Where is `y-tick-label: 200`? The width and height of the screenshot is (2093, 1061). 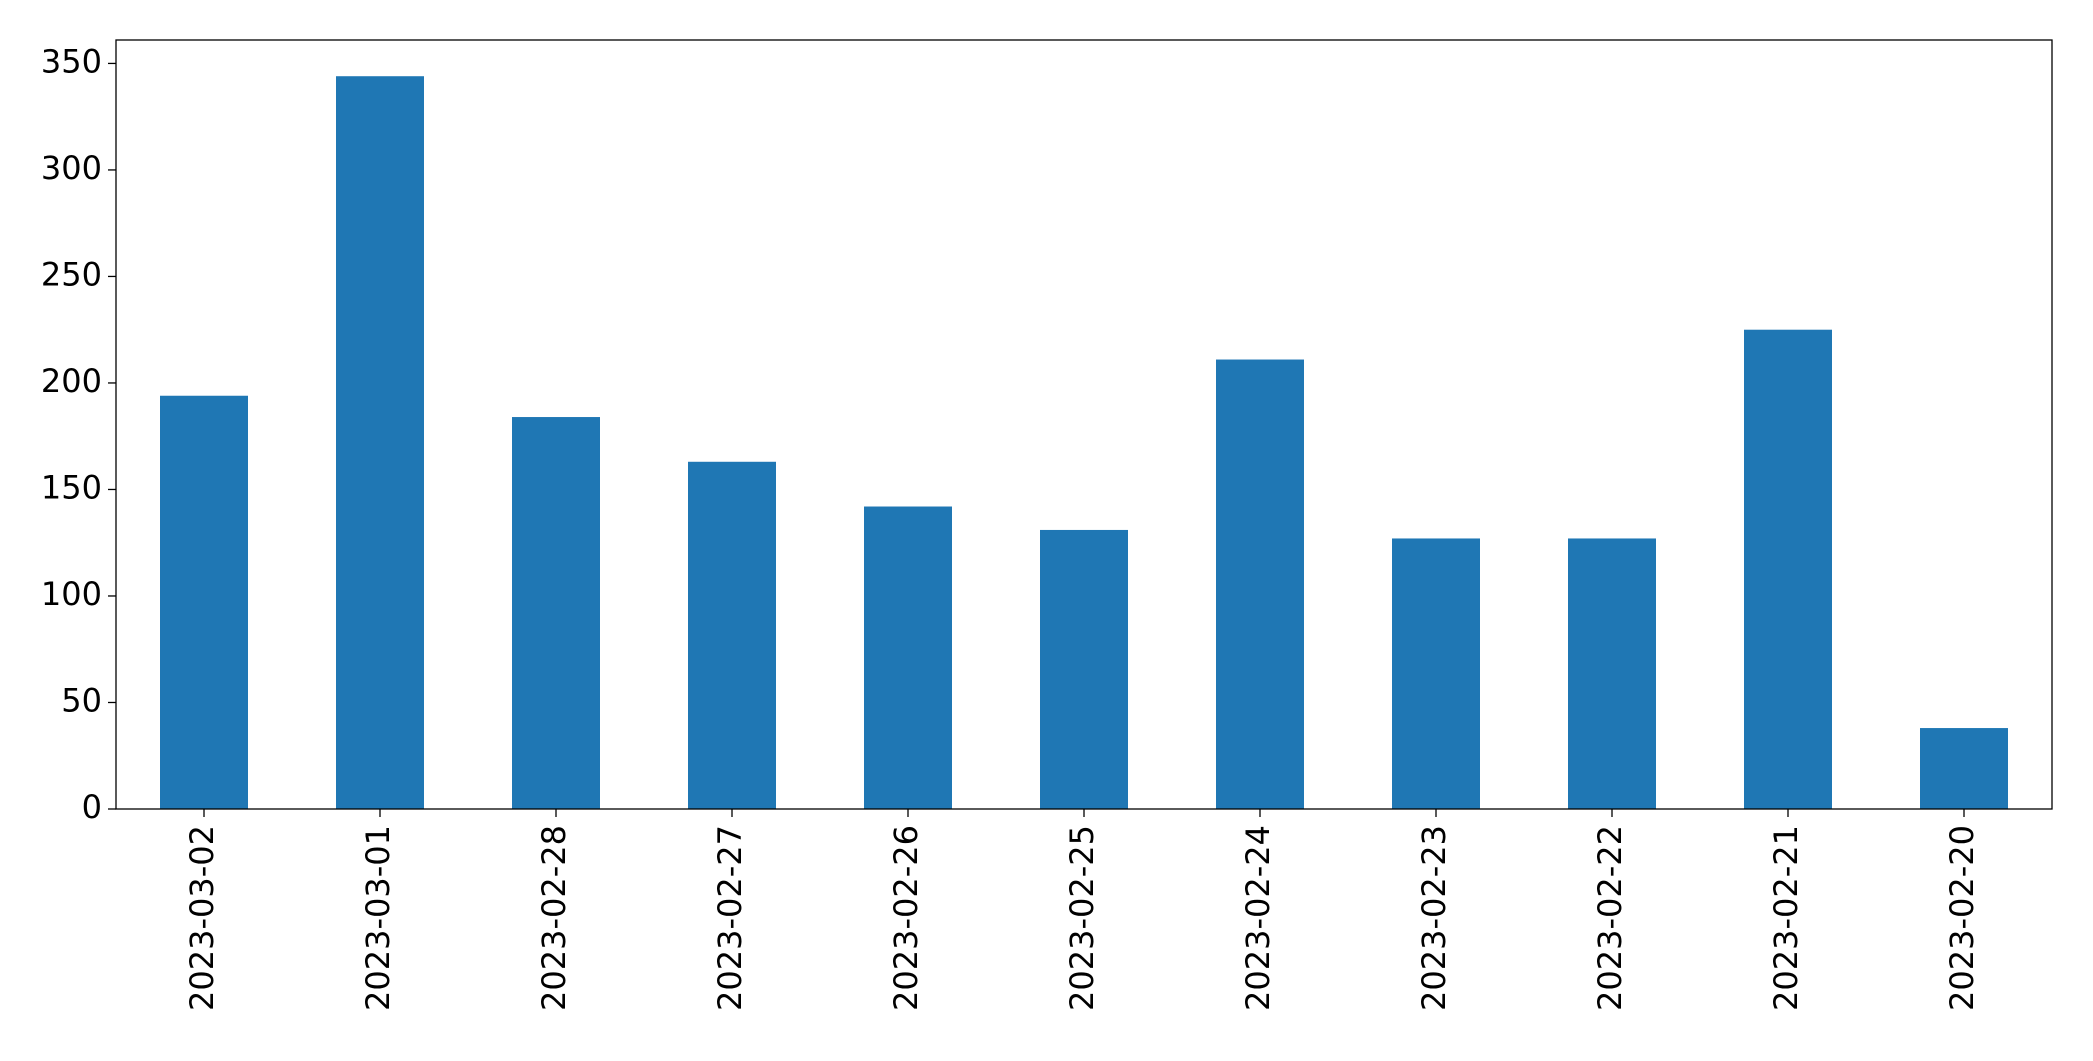
y-tick-label: 200 is located at coordinates (71, 381).